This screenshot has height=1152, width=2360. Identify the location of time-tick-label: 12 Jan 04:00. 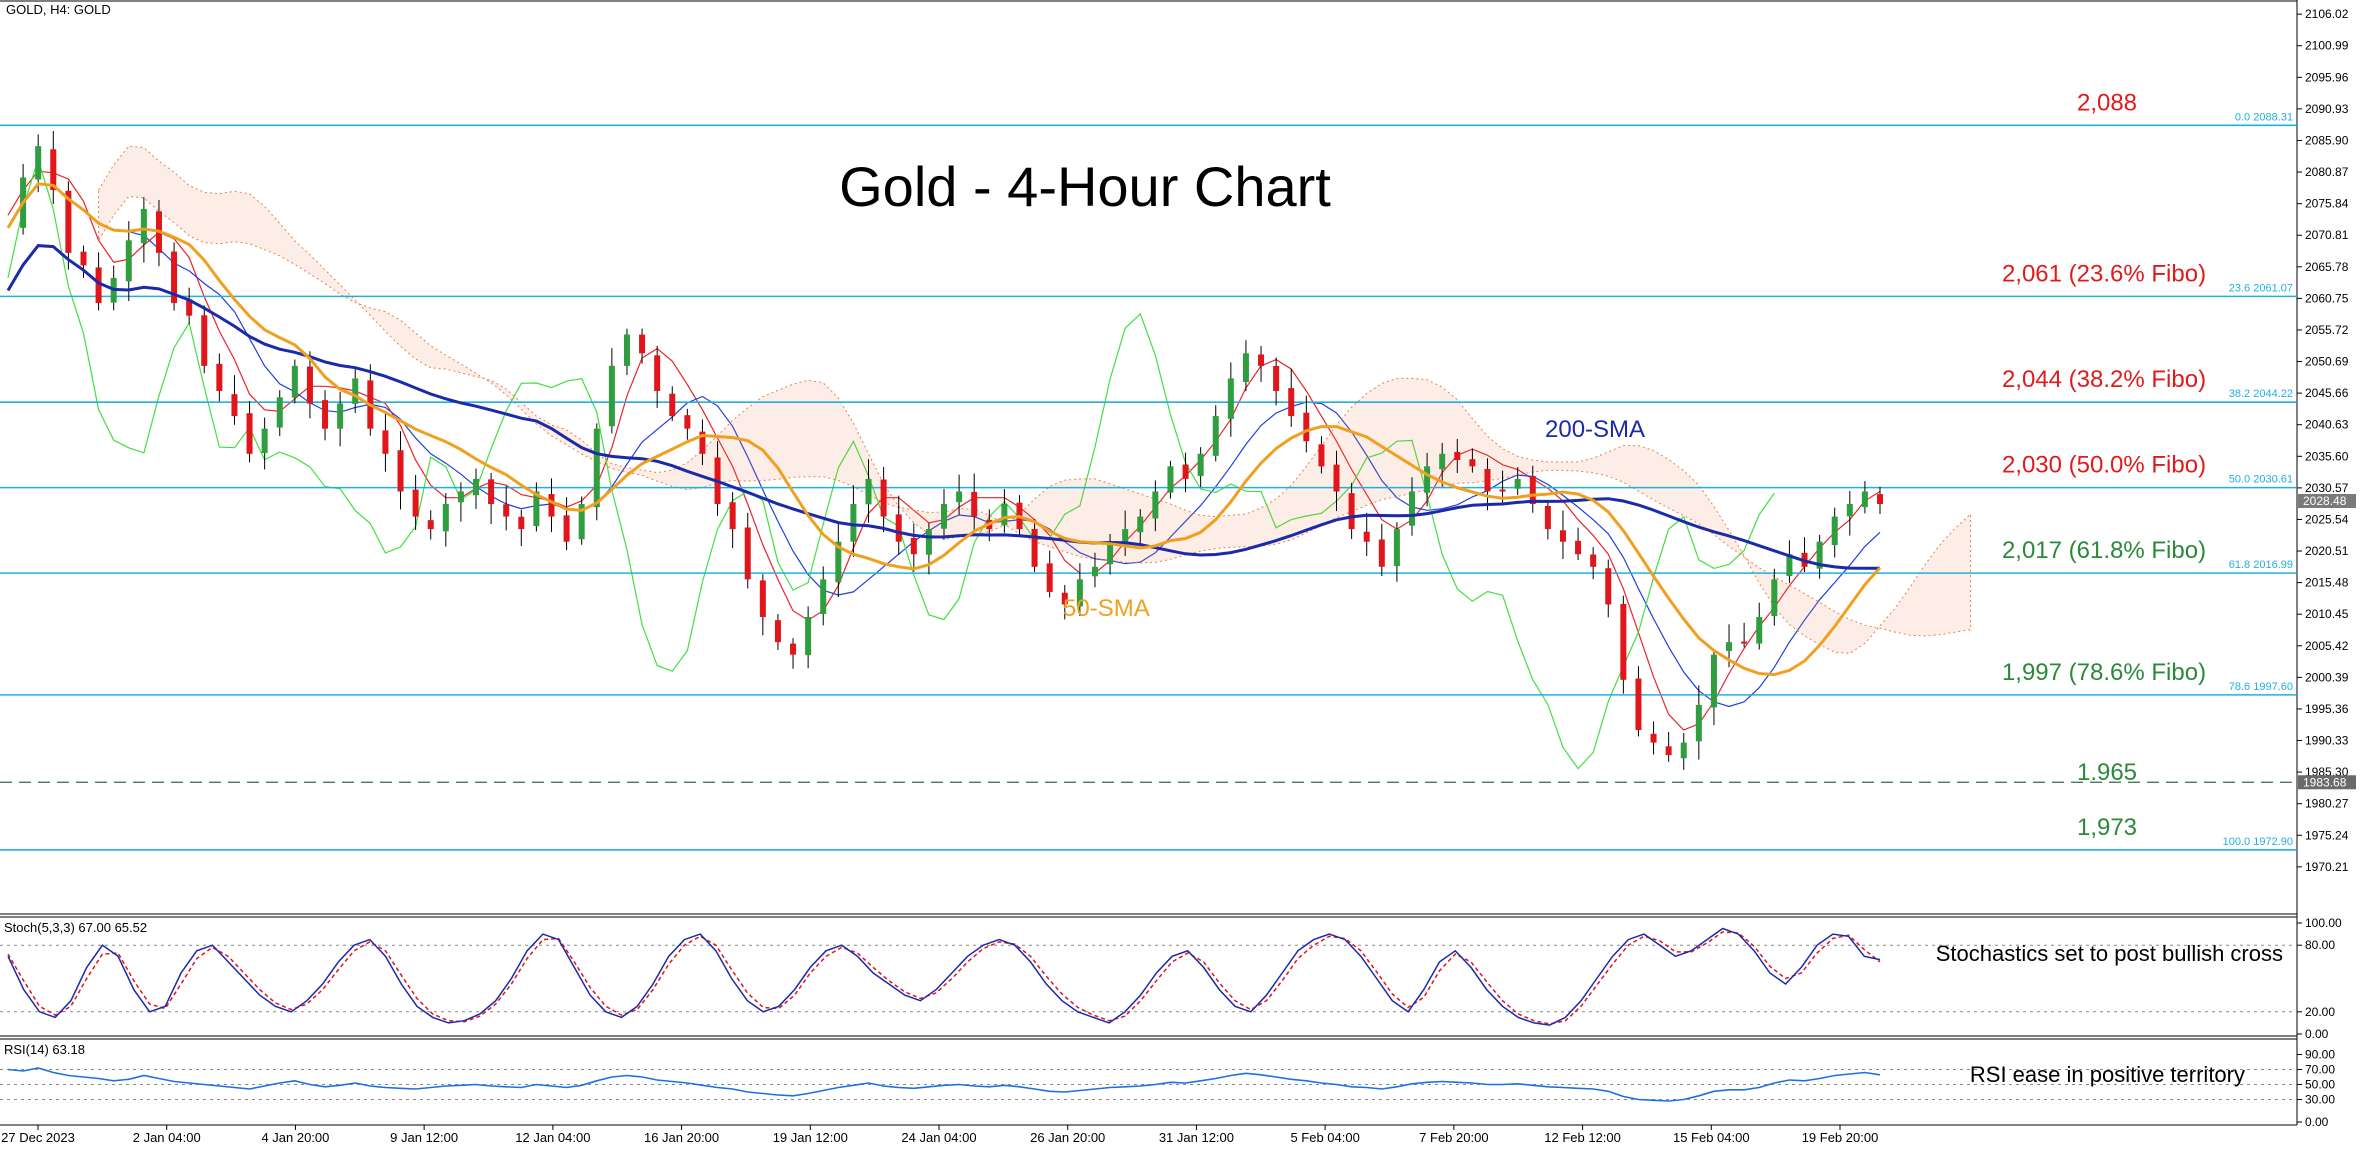
(552, 1137).